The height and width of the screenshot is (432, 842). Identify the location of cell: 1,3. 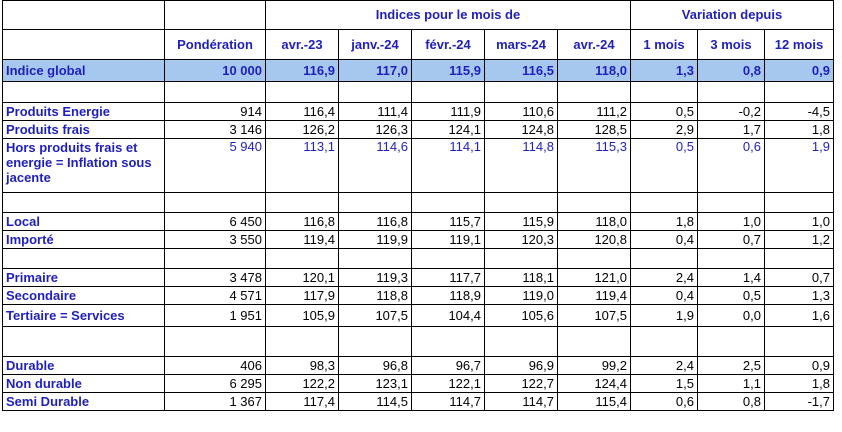
(799, 295).